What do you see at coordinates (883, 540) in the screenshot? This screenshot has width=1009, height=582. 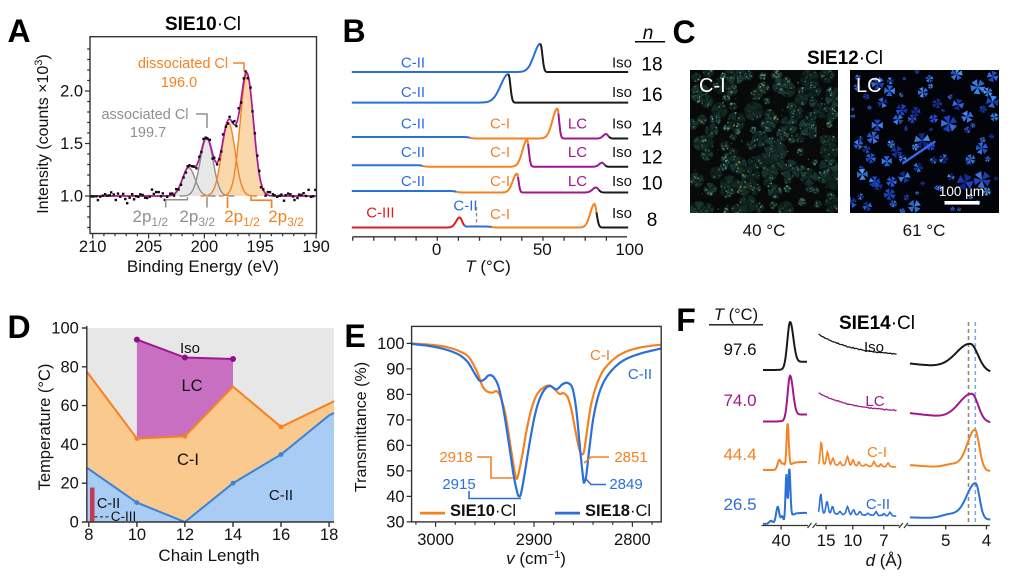 I see `svg-text: 7` at bounding box center [883, 540].